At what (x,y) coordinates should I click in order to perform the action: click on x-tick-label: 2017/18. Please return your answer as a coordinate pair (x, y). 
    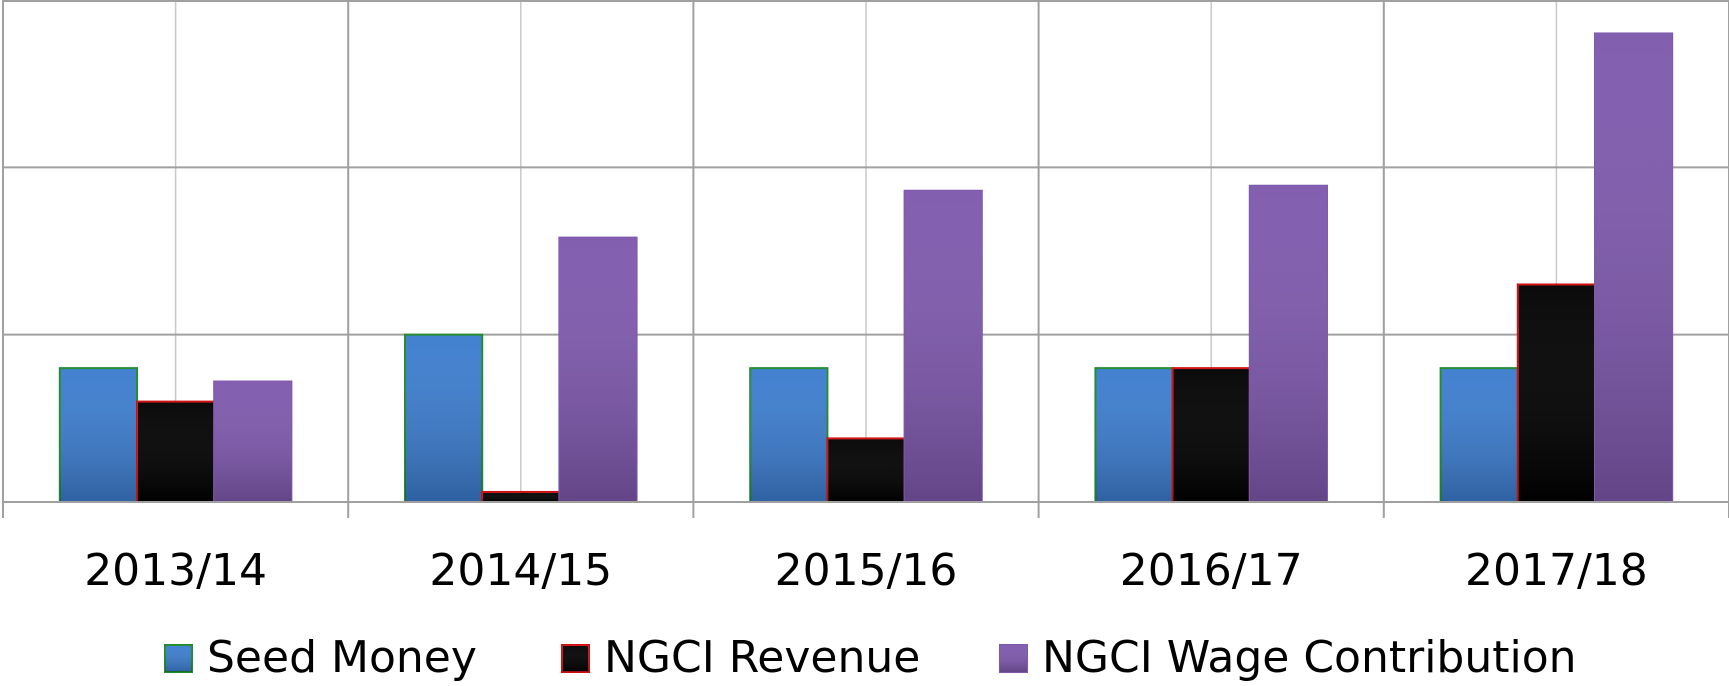
    Looking at the image, I should click on (1556, 570).